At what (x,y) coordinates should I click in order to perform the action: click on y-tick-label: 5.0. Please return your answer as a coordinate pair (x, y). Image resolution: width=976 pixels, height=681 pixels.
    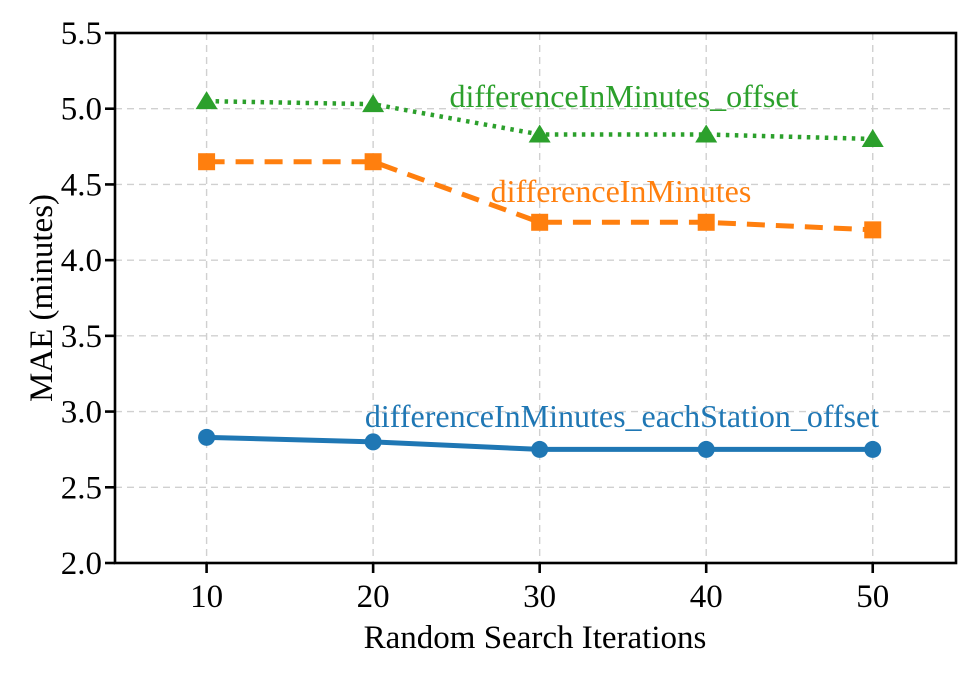
    Looking at the image, I should click on (81, 110).